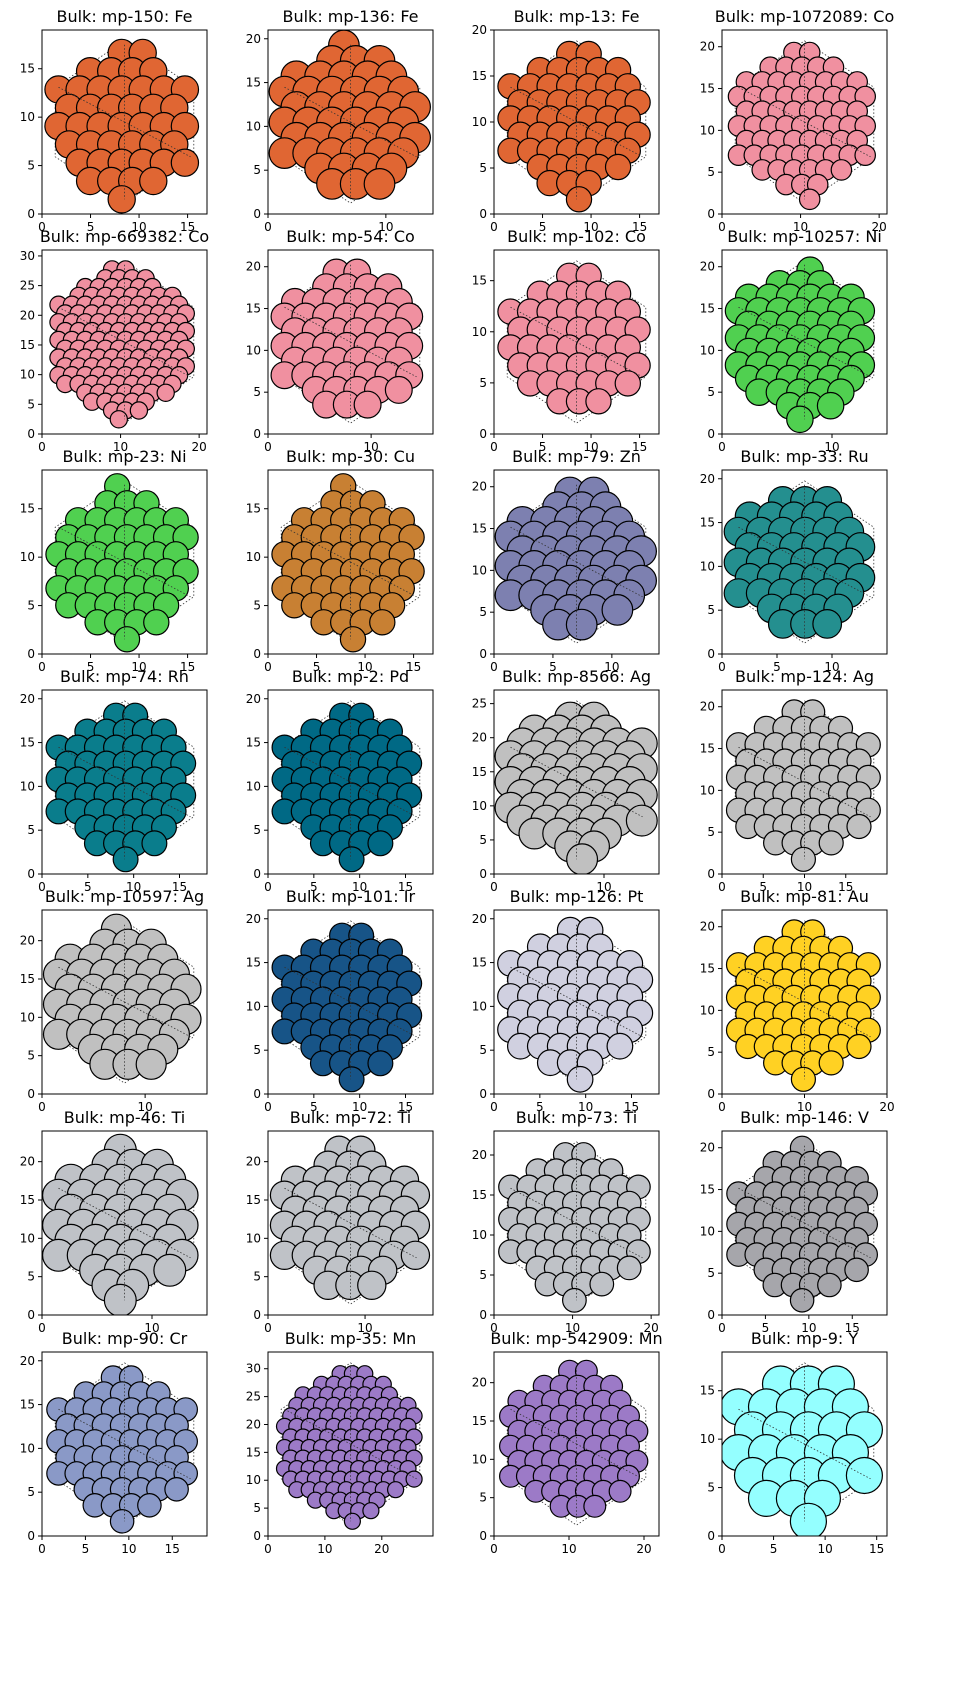  I want to click on chart-svg: Bulk: mp-669382: Co 0 10 20 0 5 10 15 20 25 30, so click(114, 340).